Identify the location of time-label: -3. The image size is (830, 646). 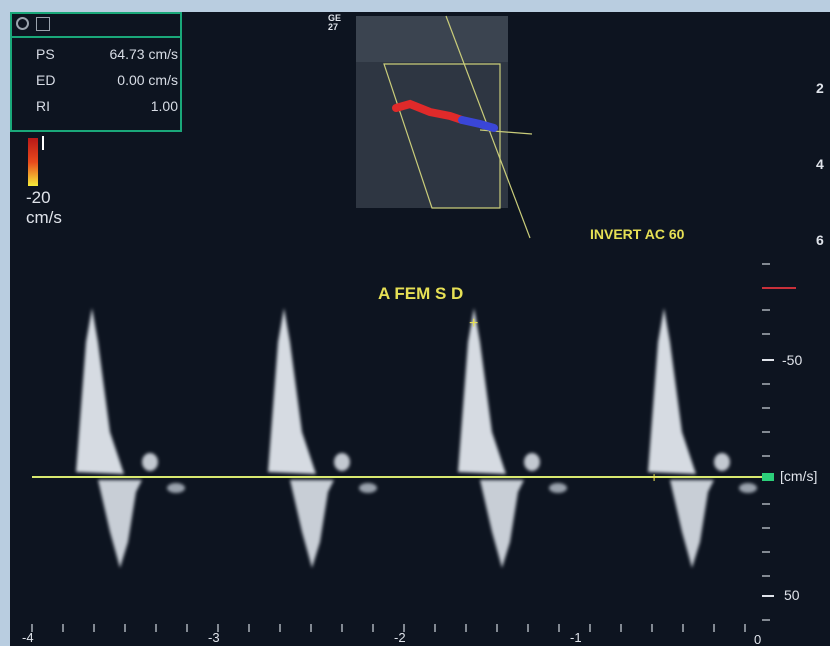
(214, 637).